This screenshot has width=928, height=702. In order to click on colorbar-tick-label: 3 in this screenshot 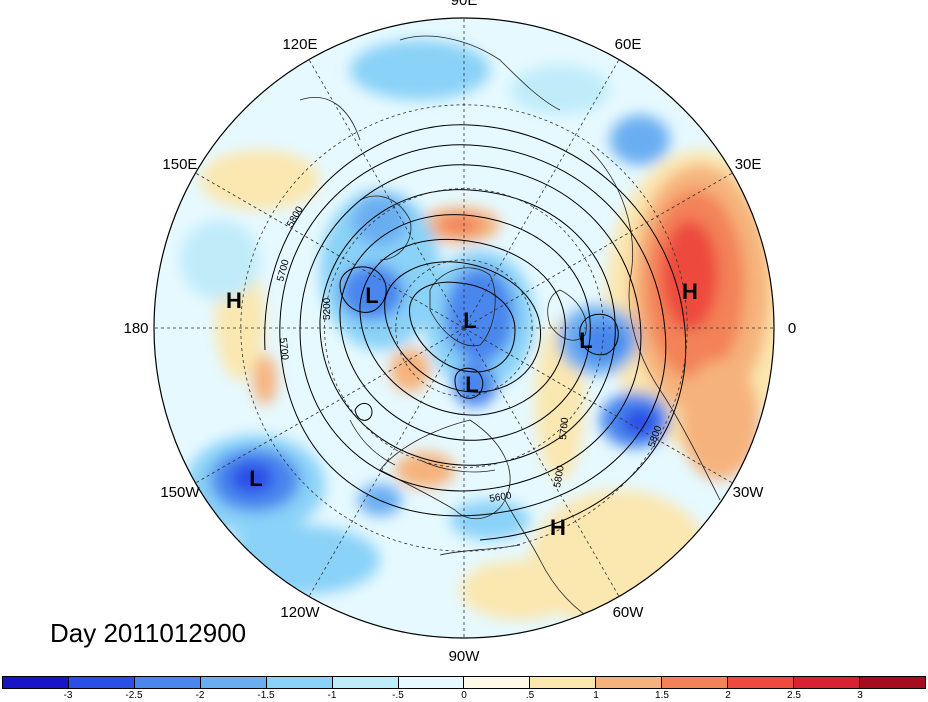, I will do `click(860, 695)`.